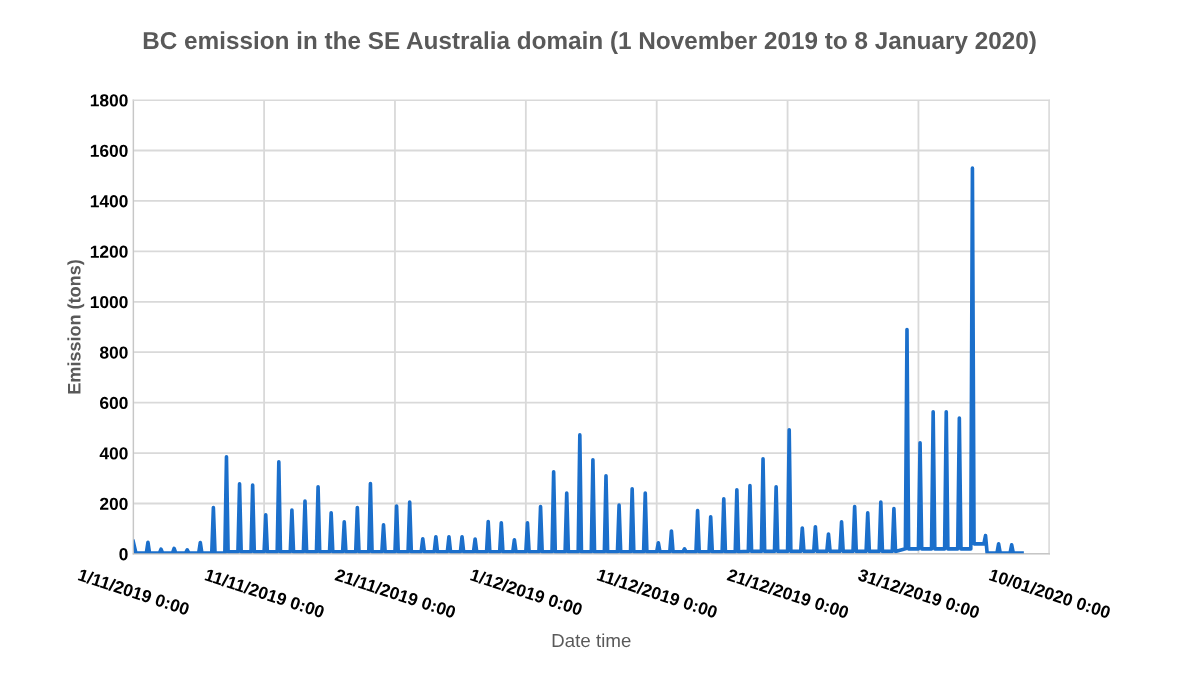  Describe the element at coordinates (109, 201) in the screenshot. I see `y-tick-label: 1400` at that location.